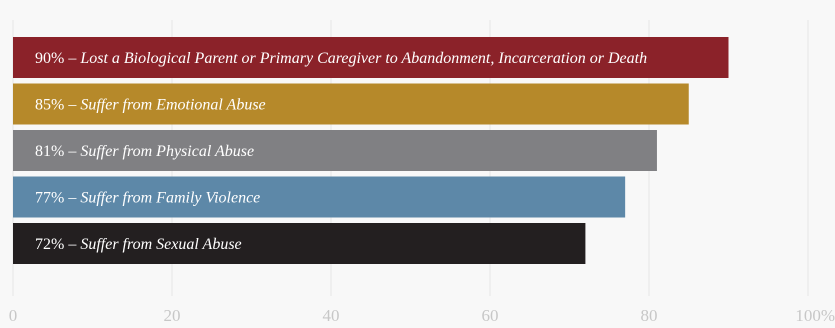  I want to click on bar-value-label: 81%, so click(49, 151).